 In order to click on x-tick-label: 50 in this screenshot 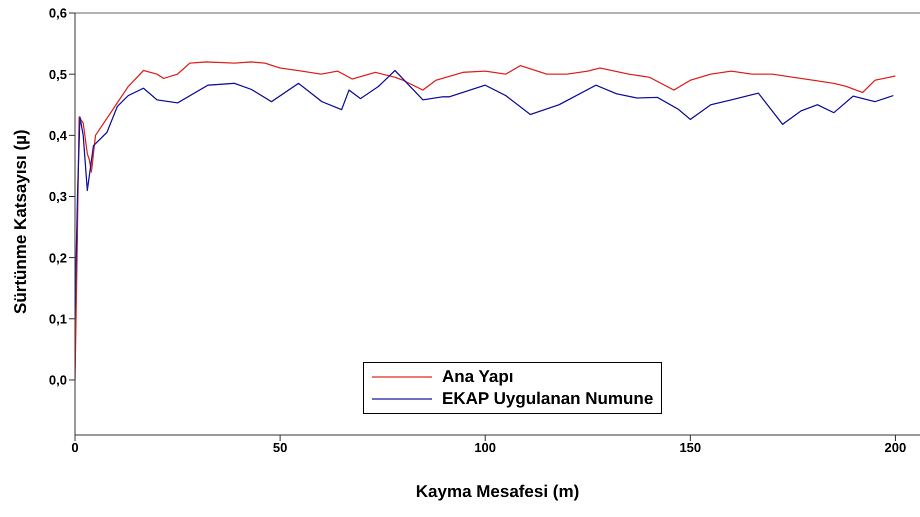, I will do `click(280, 448)`.